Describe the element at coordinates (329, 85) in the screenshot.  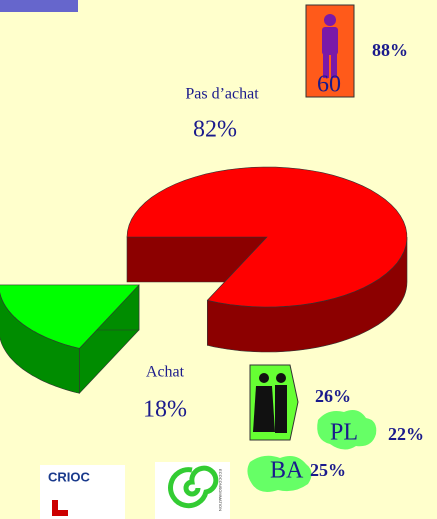
I see `icon-number: 60` at that location.